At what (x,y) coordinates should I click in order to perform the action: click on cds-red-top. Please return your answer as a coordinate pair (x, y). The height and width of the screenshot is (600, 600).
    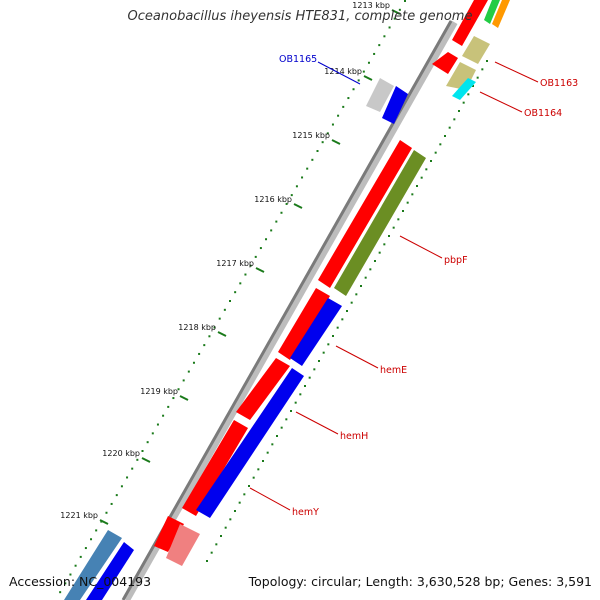
    Looking at the image, I should click on (470, 23).